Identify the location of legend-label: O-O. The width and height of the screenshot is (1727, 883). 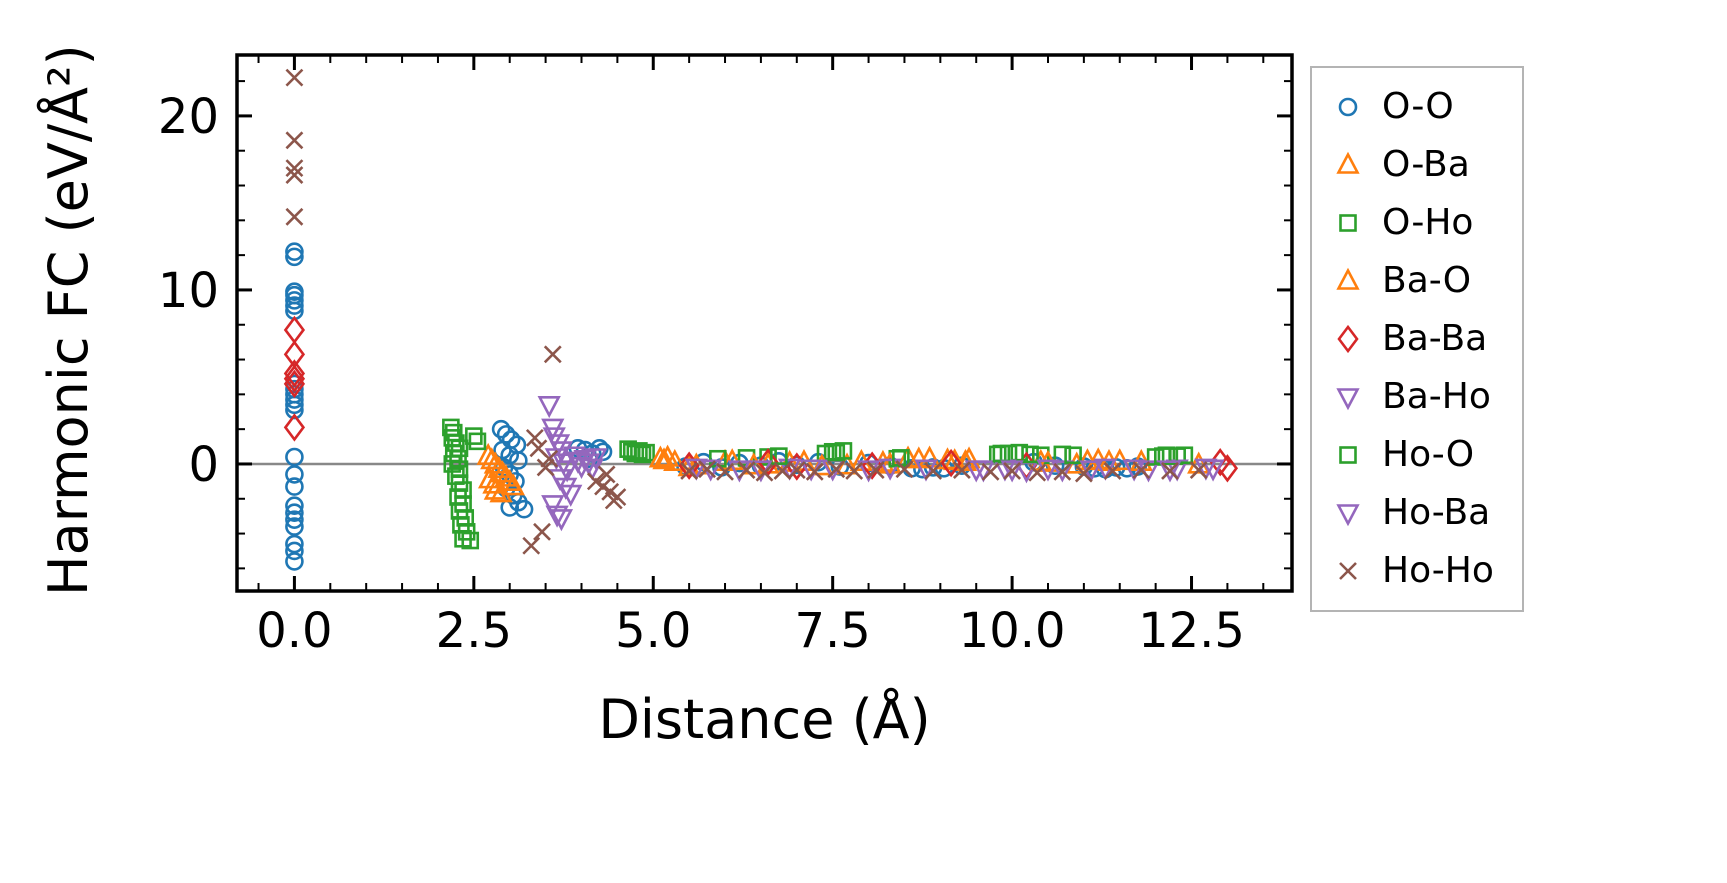
(1418, 106).